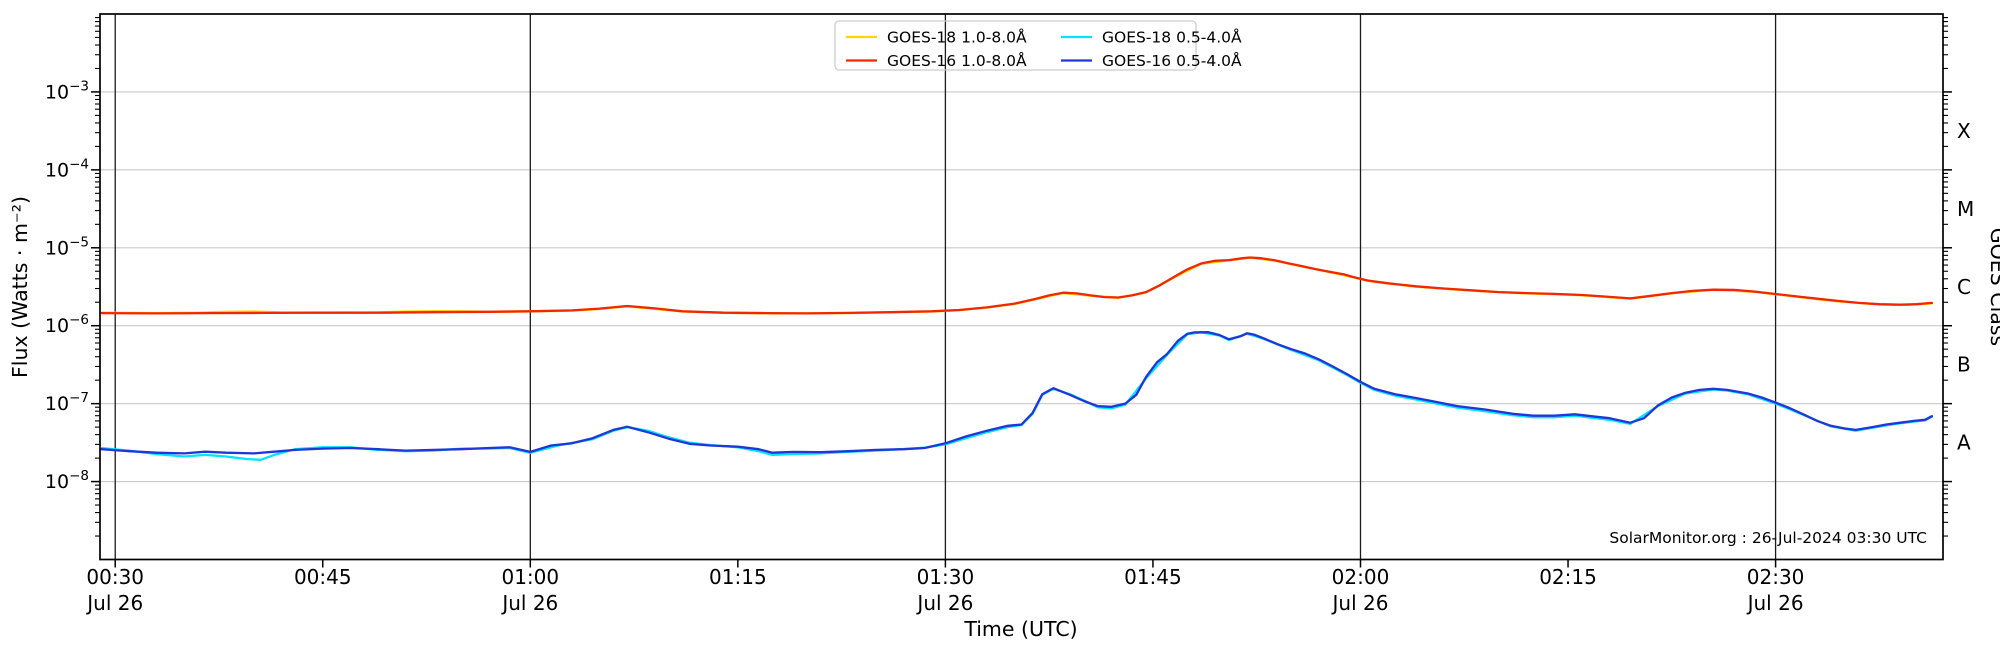  I want to click on x-tick-label: 02:00, so click(1361, 577).